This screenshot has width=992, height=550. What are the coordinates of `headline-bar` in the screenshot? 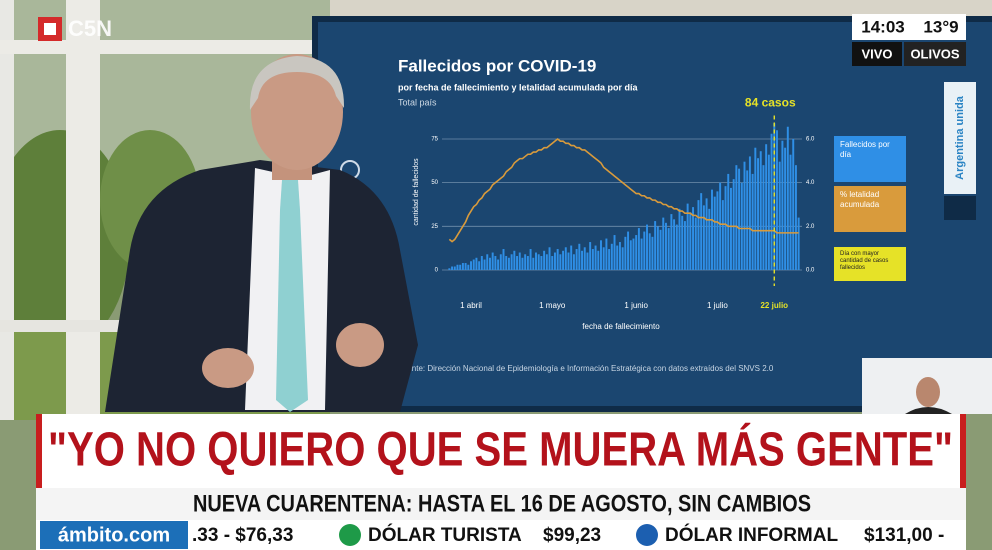 It's located at (501, 451).